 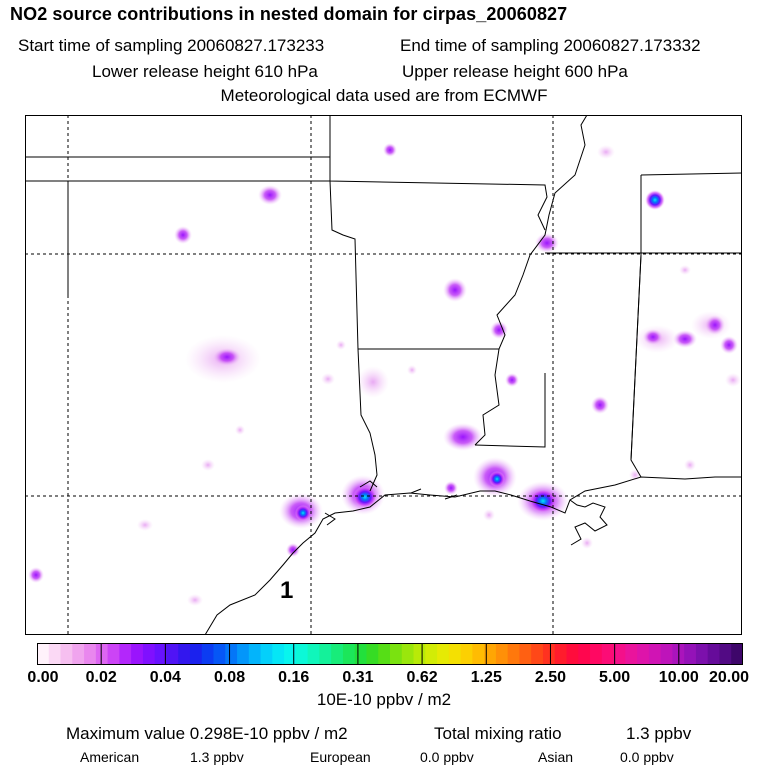 What do you see at coordinates (473, 555) in the screenshot?
I see `coastline` at bounding box center [473, 555].